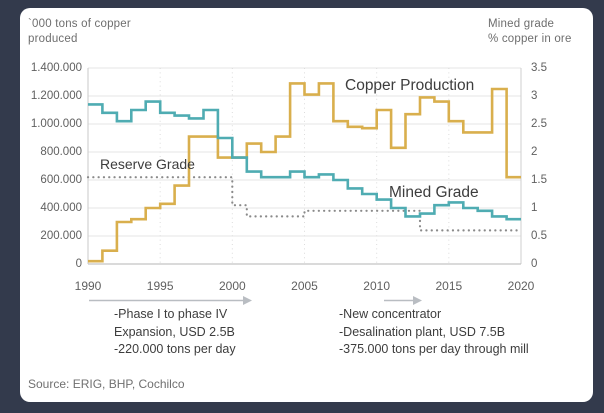 This screenshot has width=604, height=413. I want to click on phase1-line3: -220.000 tons per day, so click(175, 349).